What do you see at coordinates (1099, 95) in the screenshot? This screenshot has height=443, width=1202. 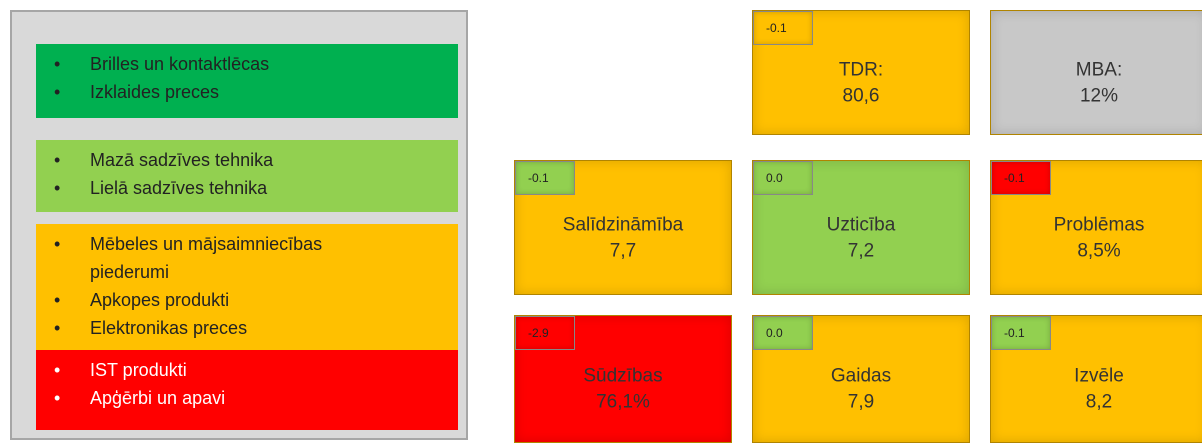 I see `kpi-value: 12%` at bounding box center [1099, 95].